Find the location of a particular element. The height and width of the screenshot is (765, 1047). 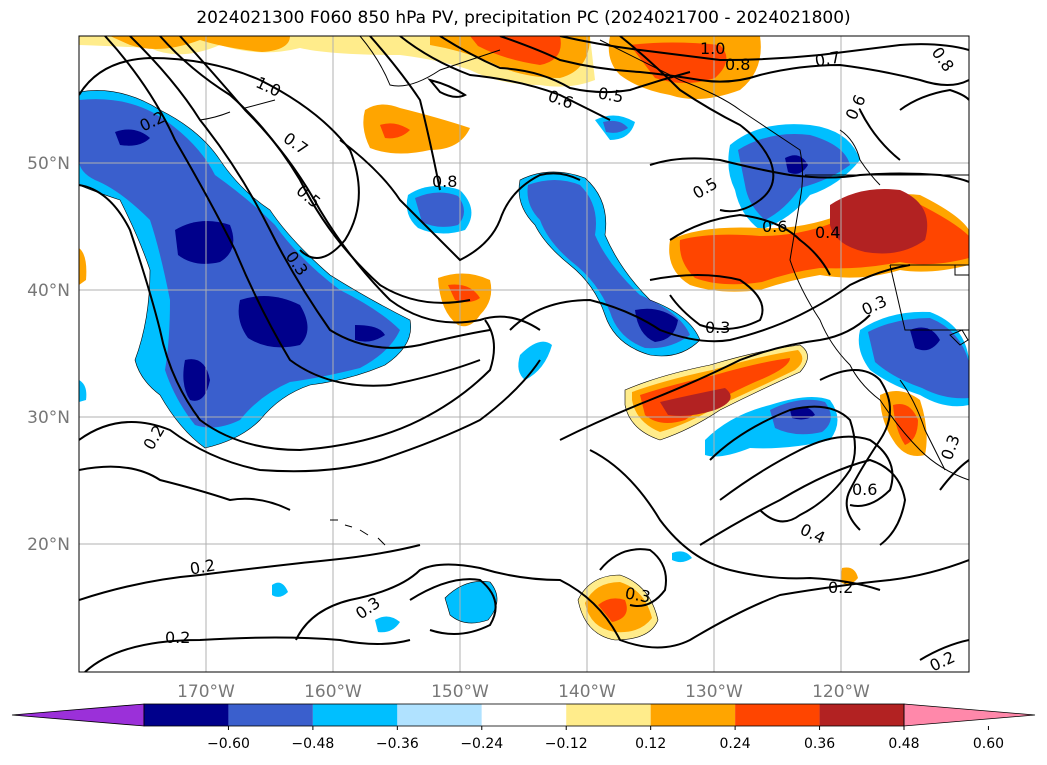

colorbar-tick-label: −0.12 is located at coordinates (566, 744).